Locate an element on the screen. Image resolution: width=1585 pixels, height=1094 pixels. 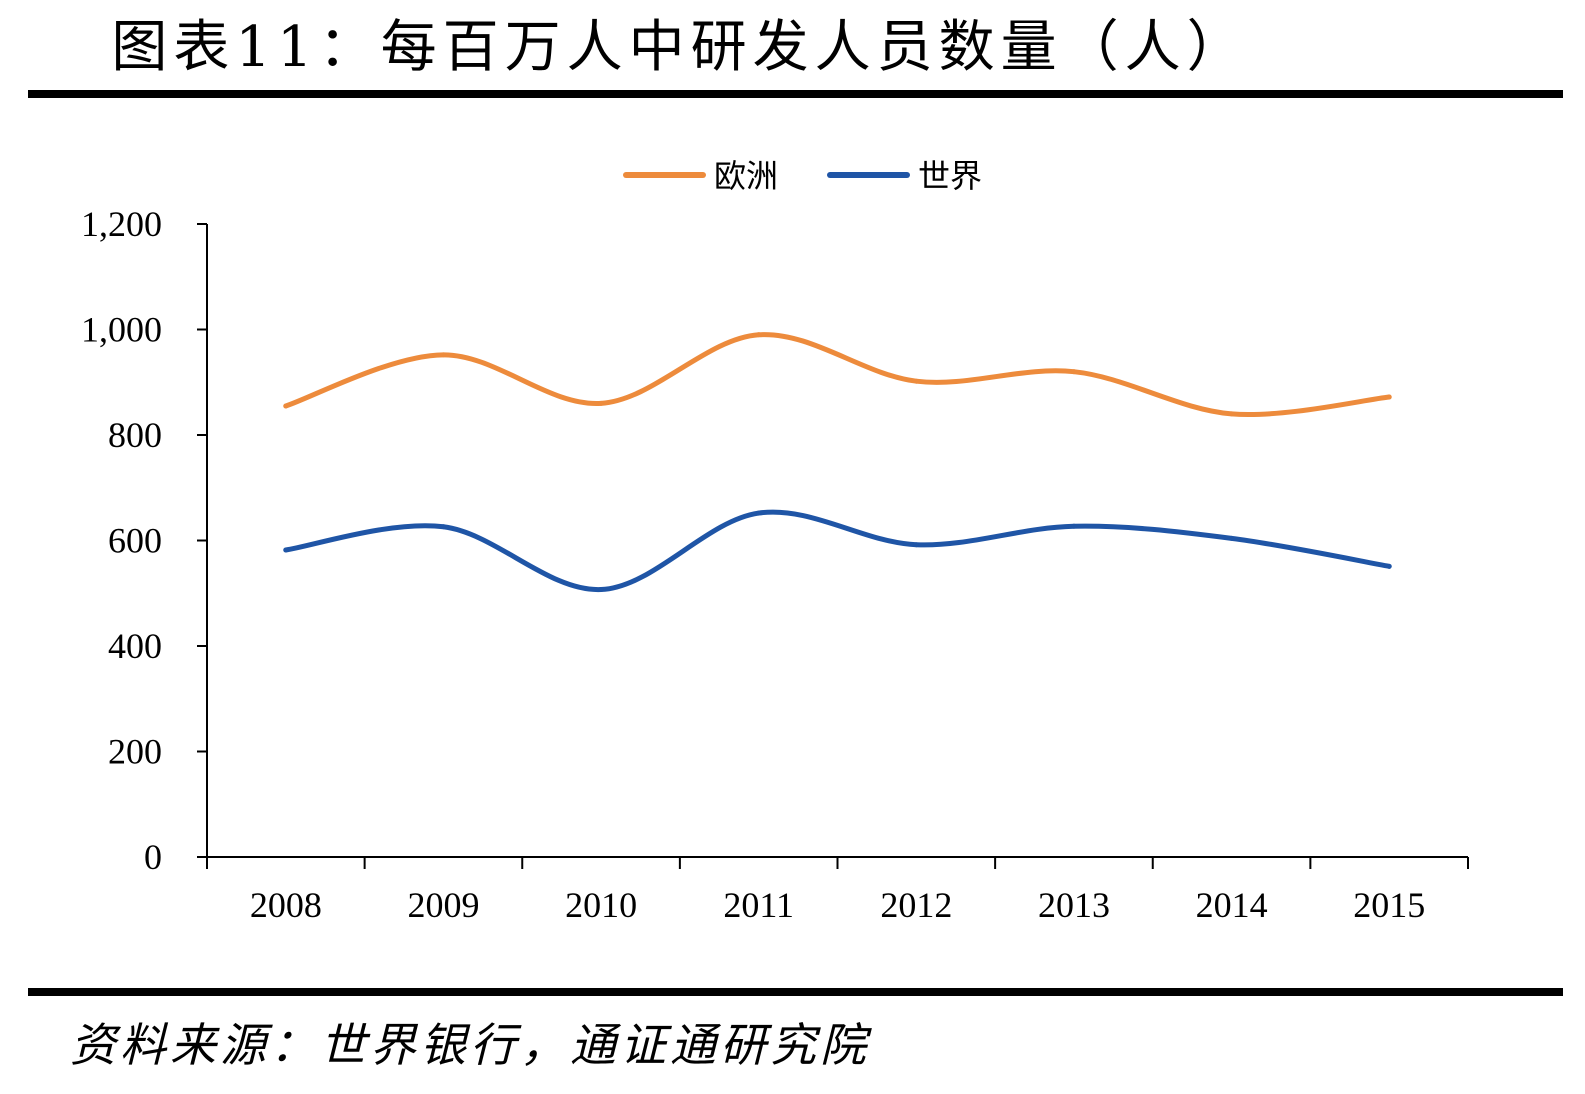
legend-label: 世界 is located at coordinates (950, 176).